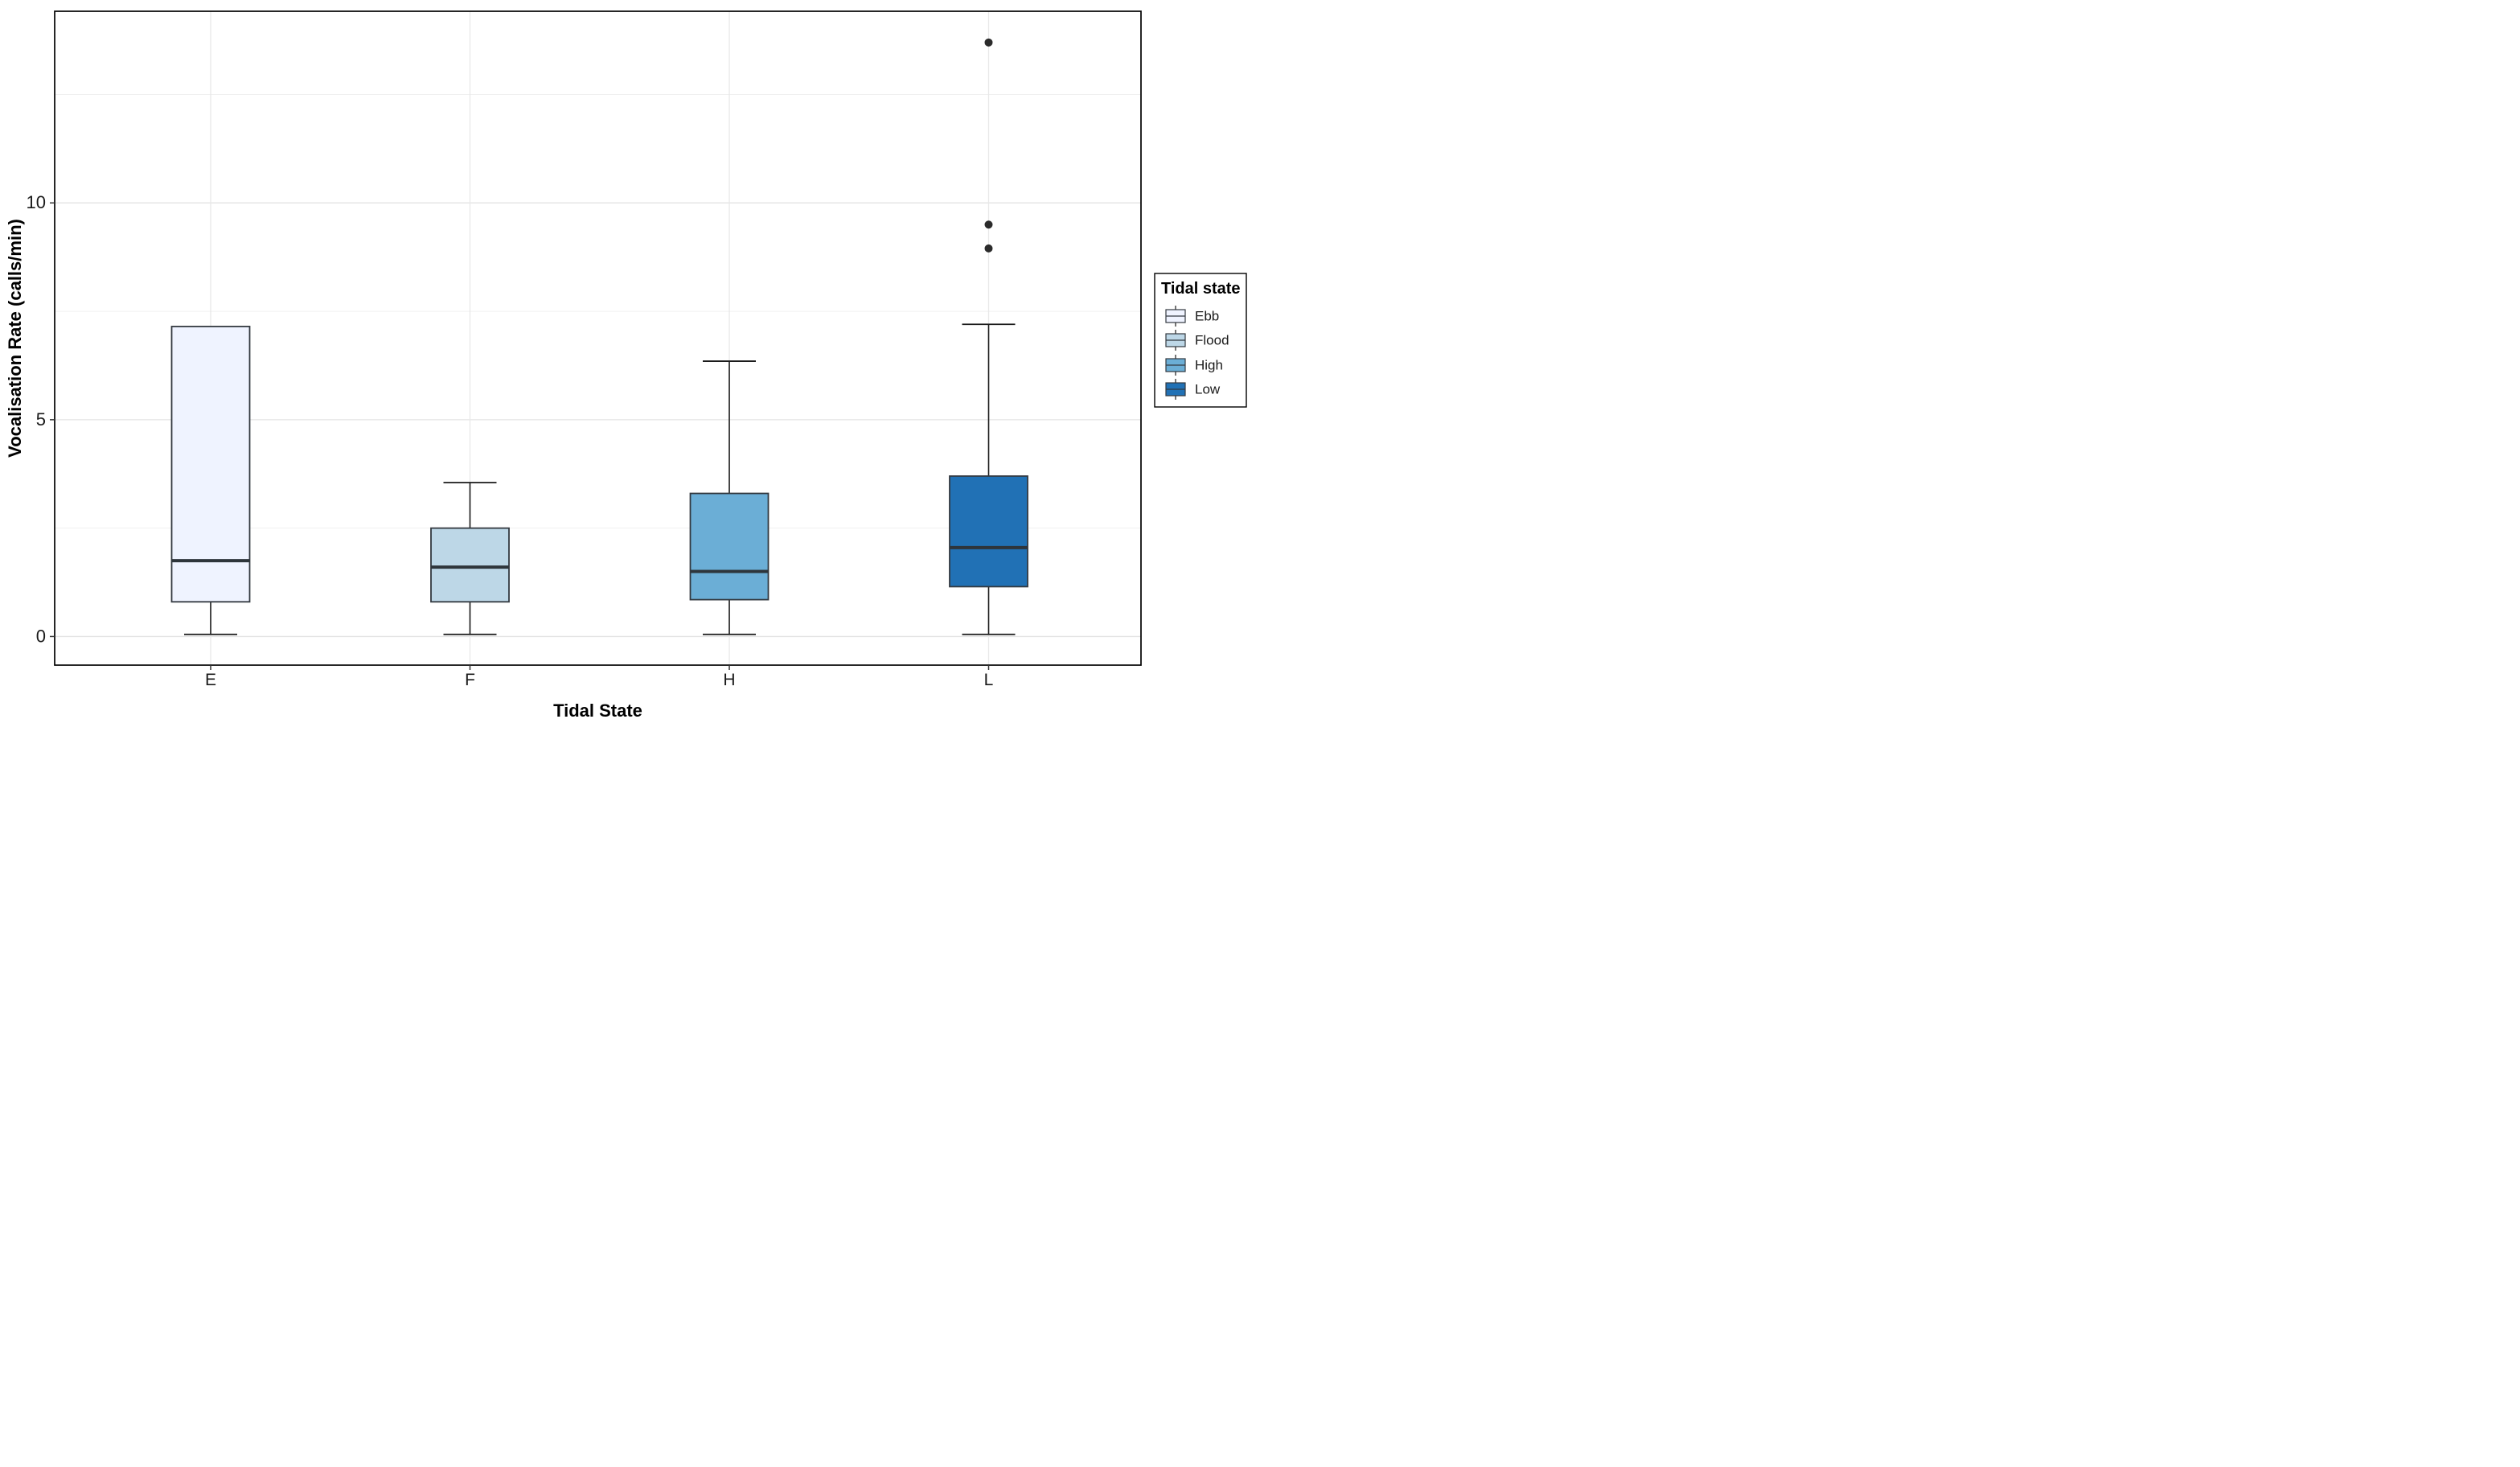  I want to click on boxplot-box-F, so click(470, 565).